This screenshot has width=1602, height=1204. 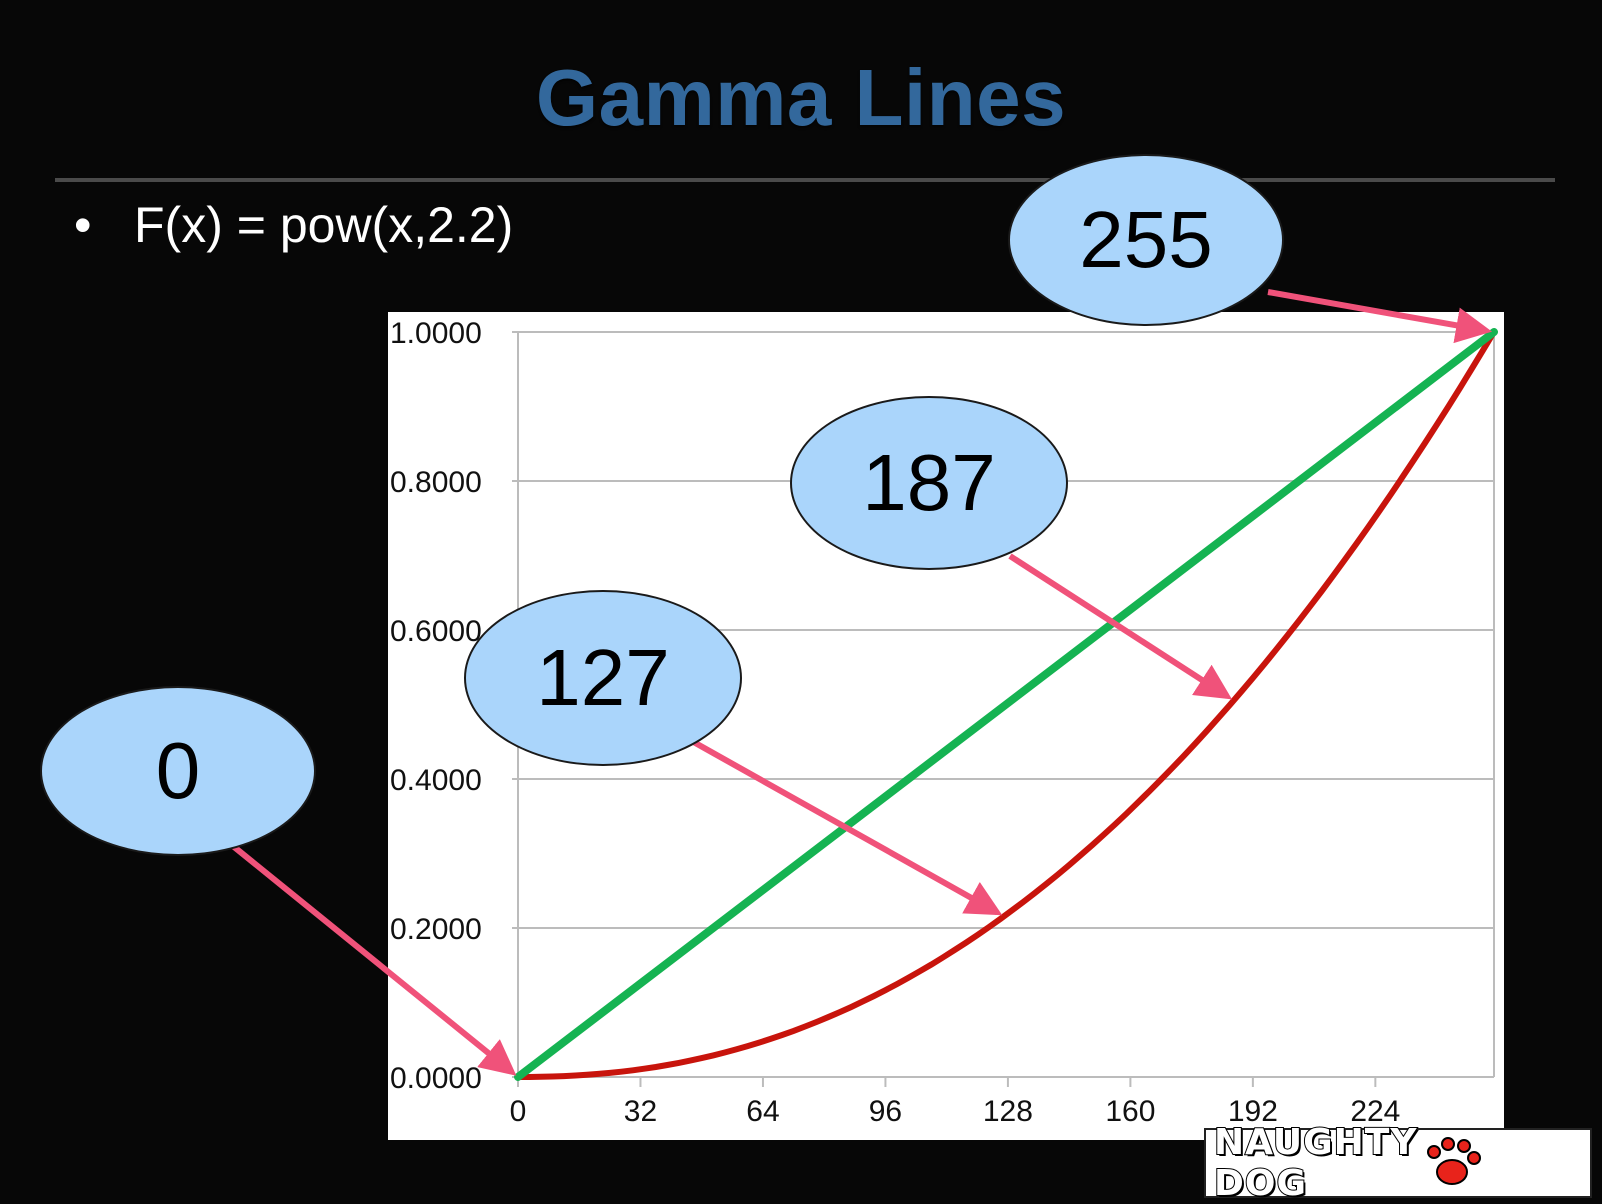 I want to click on x-tick-label: 32, so click(x=640, y=1111).